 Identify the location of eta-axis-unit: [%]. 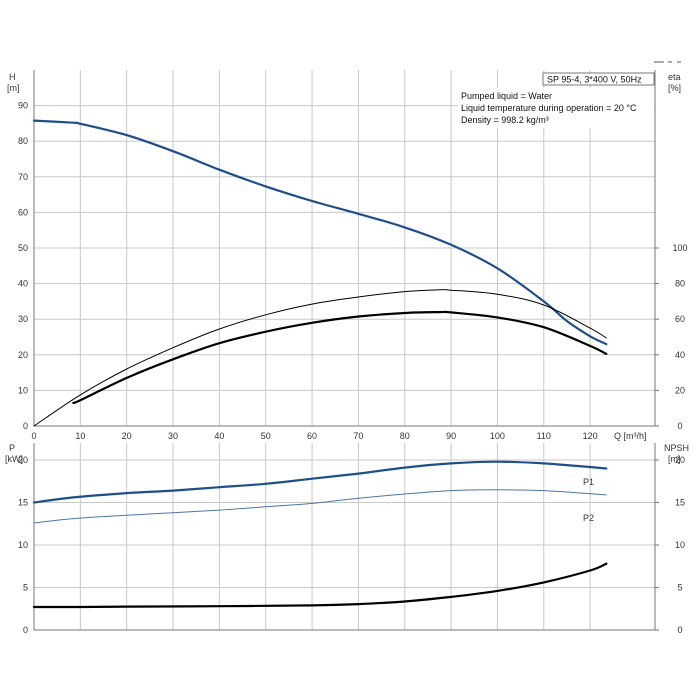
(674, 88).